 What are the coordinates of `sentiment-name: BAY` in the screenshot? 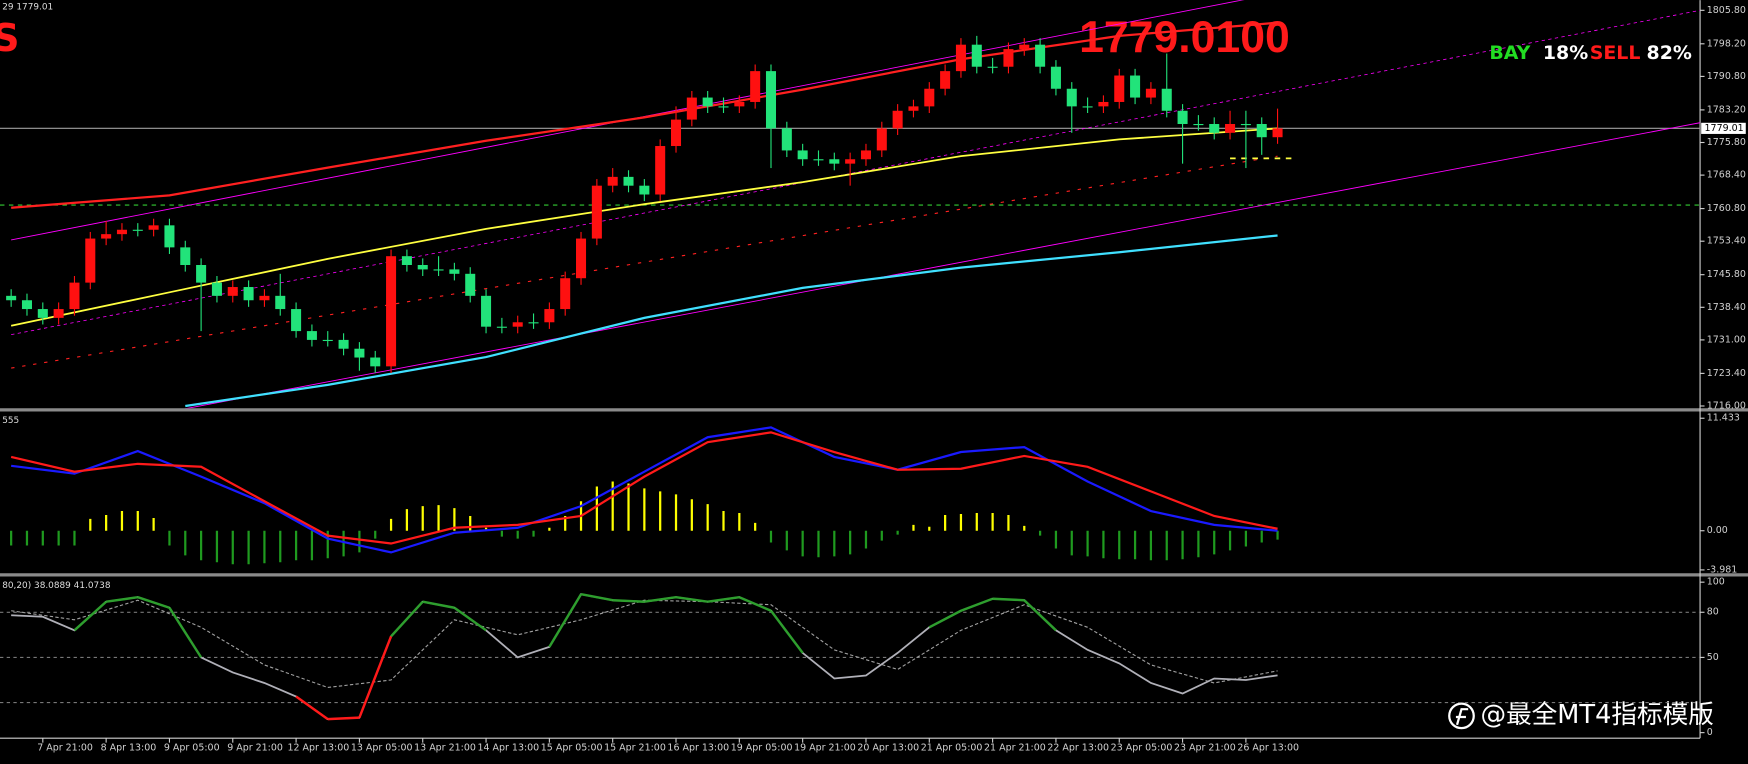 It's located at (1509, 53).